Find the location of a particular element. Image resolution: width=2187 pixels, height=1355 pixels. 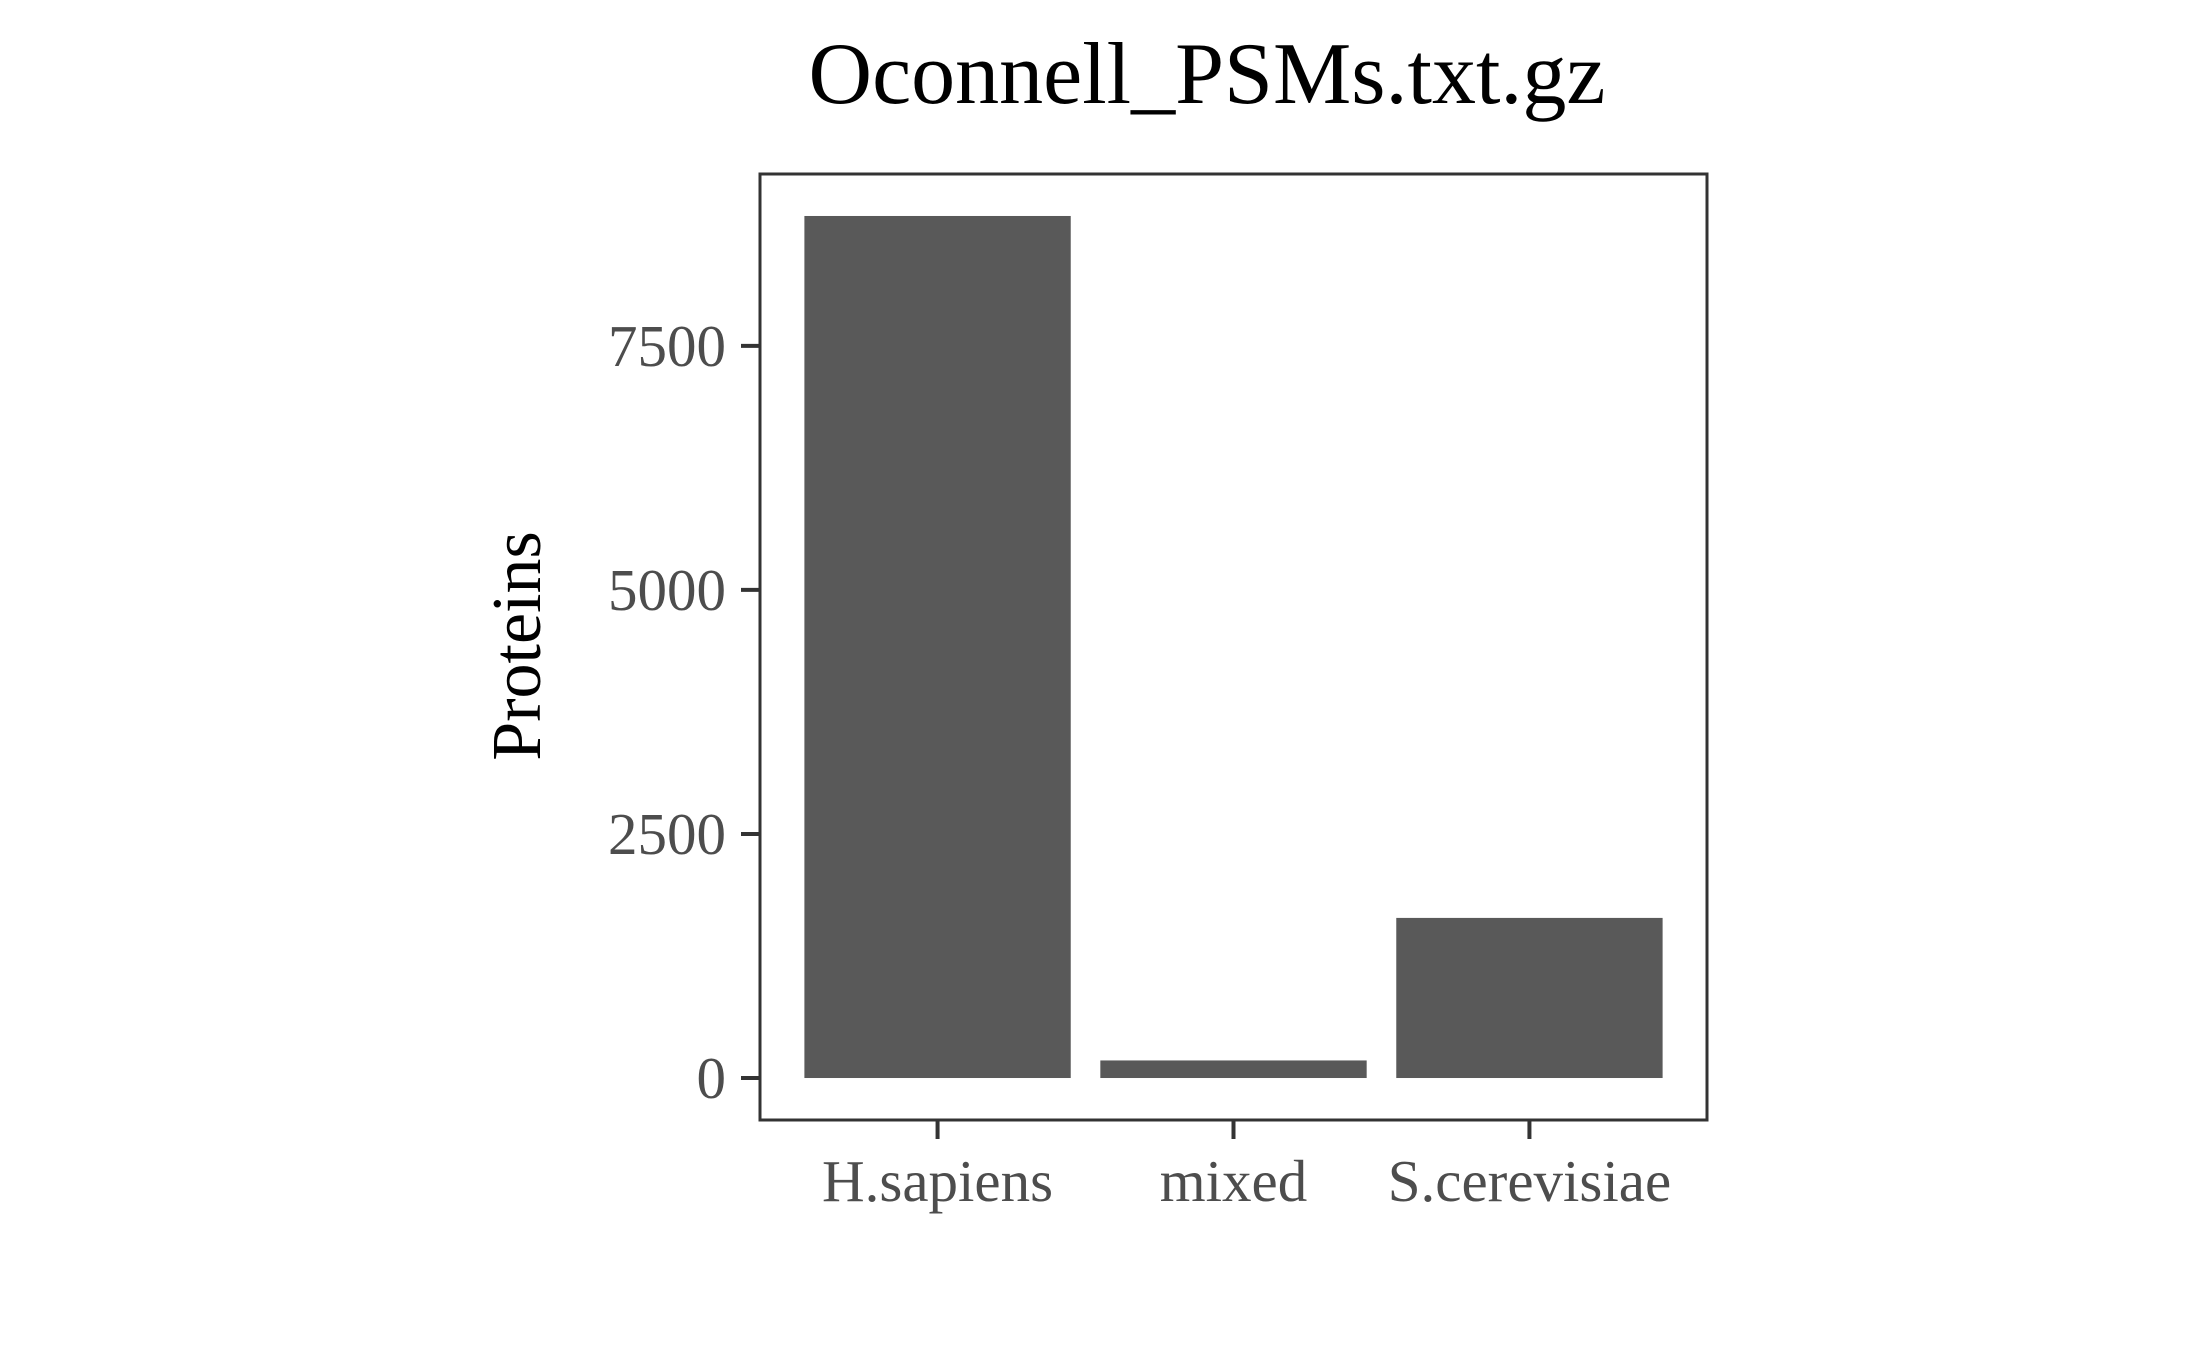

chart-title: Oconnell_PSMs.txt.gz is located at coordinates (1207, 74).